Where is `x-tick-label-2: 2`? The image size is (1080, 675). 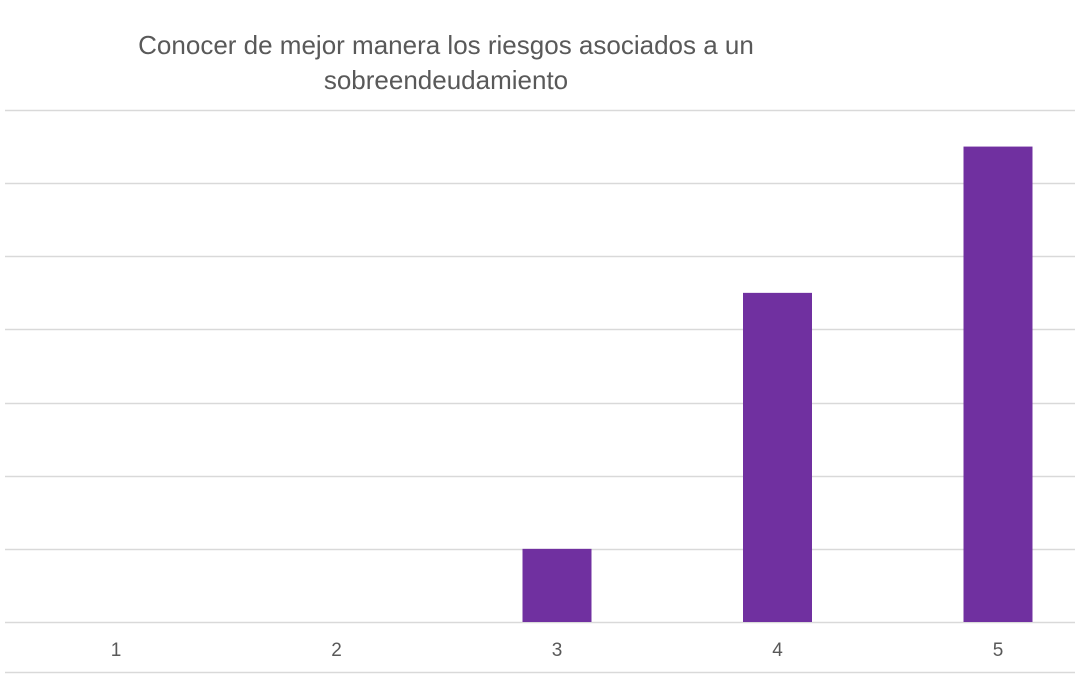
x-tick-label-2: 2 is located at coordinates (336, 650).